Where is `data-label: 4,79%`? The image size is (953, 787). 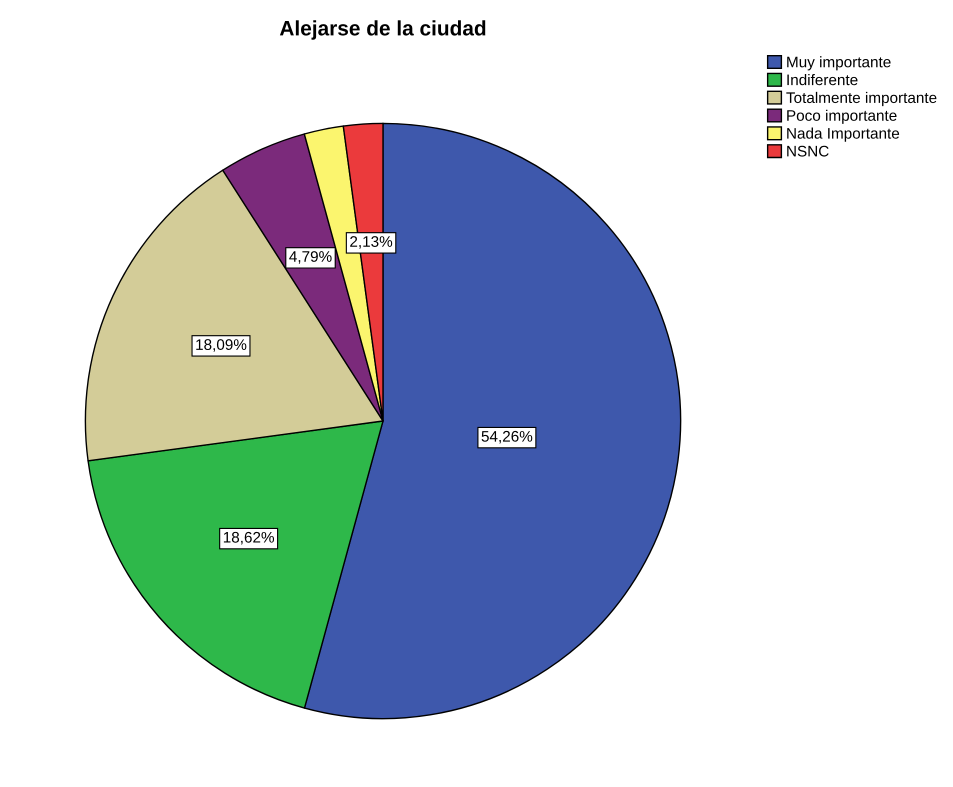 data-label: 4,79% is located at coordinates (310, 257).